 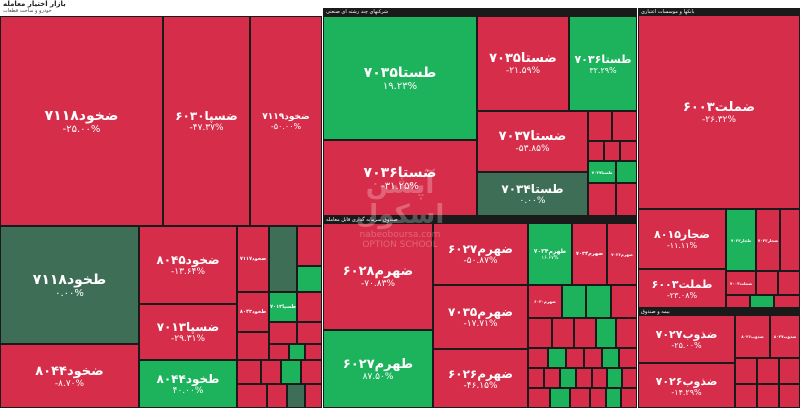 I want to click on tile-t33: ضخود۷۱۱۷, so click(x=253, y=259).